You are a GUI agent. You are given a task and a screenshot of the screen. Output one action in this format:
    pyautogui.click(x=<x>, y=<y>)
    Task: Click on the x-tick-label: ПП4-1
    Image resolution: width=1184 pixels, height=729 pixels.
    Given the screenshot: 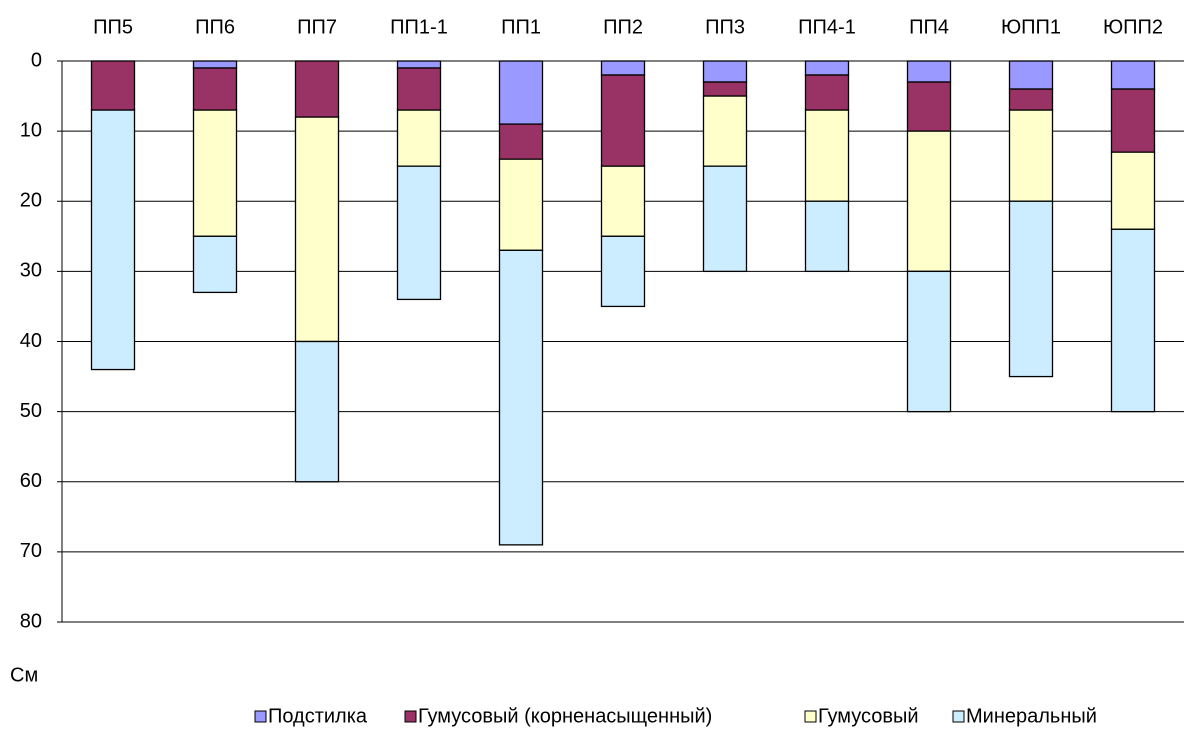 What is the action you would take?
    pyautogui.click(x=827, y=27)
    